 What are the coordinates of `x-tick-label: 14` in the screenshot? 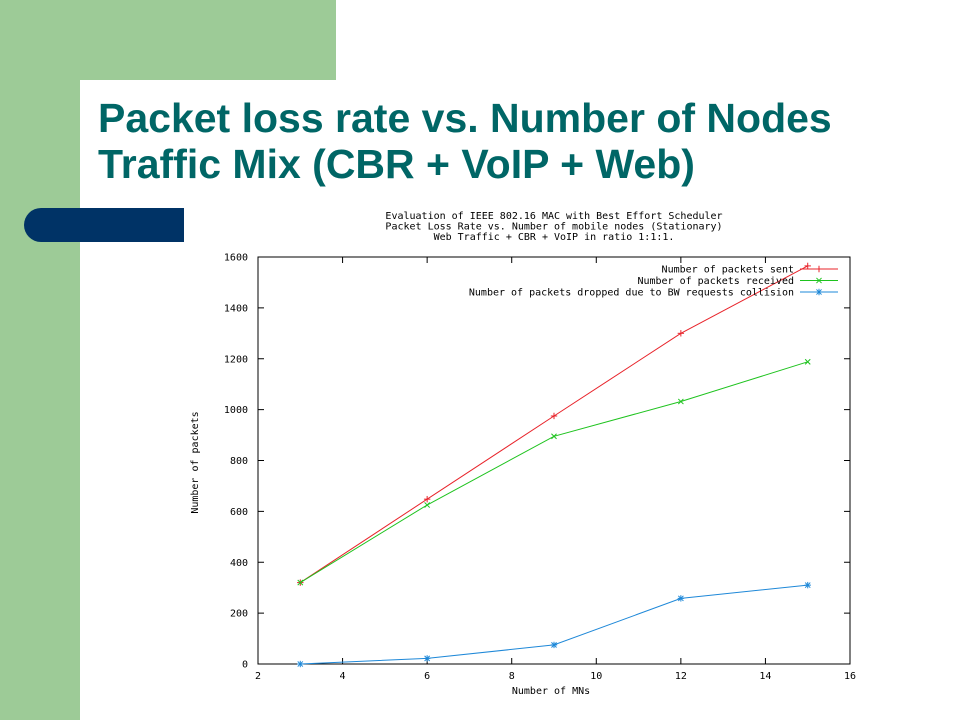 It's located at (765, 676).